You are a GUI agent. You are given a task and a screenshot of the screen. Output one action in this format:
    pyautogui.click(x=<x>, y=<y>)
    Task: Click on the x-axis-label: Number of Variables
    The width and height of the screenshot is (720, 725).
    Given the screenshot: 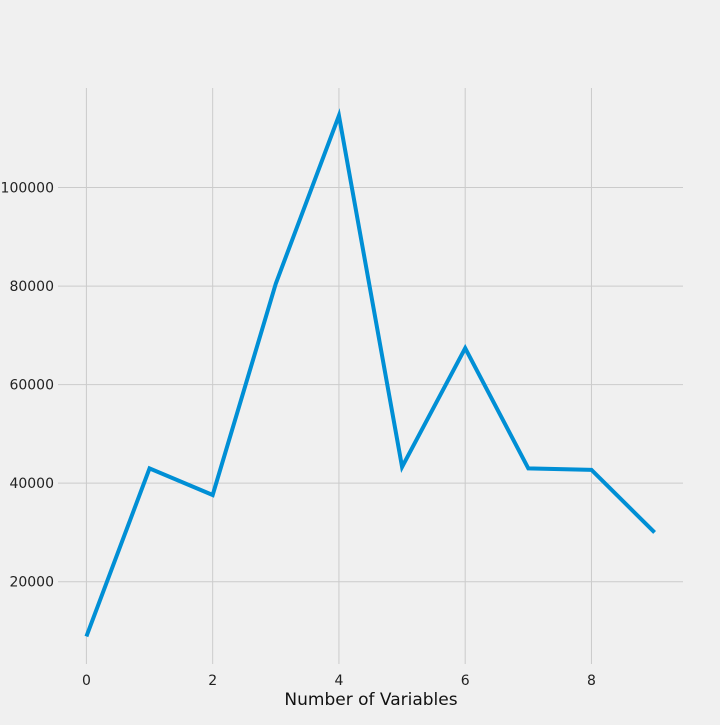 What is the action you would take?
    pyautogui.click(x=370, y=700)
    